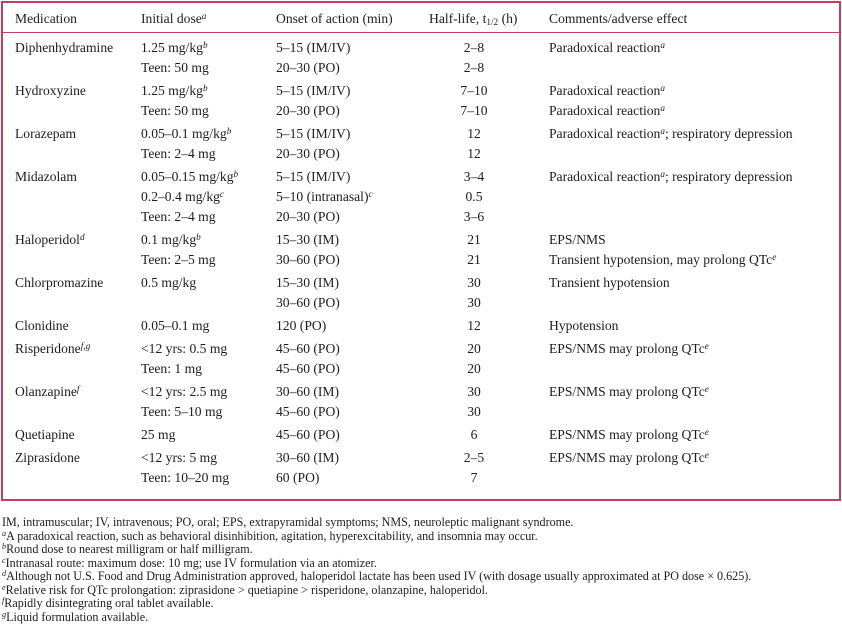 This screenshot has width=842, height=630. What do you see at coordinates (182, 411) in the screenshot?
I see `cell-initial-dose: Teen: 5–10 mg` at bounding box center [182, 411].